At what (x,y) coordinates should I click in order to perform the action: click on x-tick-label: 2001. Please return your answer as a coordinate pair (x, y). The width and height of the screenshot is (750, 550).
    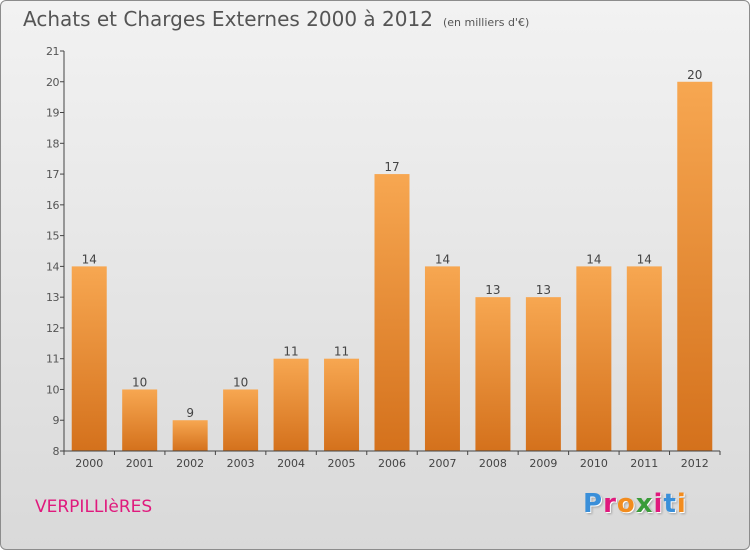
    Looking at the image, I should click on (140, 463).